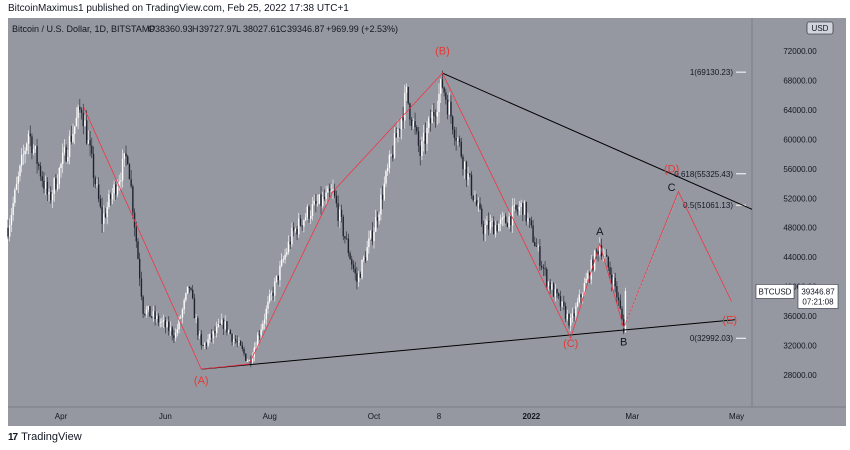 Image resolution: width=850 pixels, height=450 pixels. I want to click on fib-level-label: 1(69130.23), so click(711, 72).